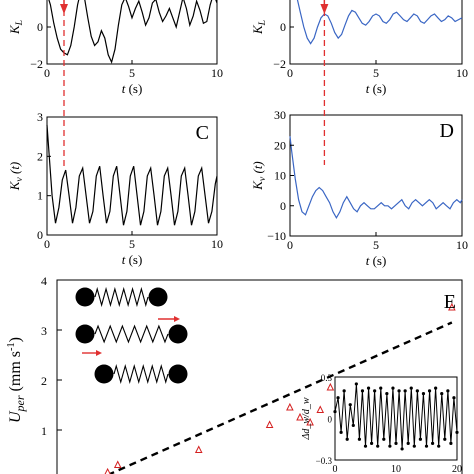  I want to click on D-xtick-label: 10, so click(462, 245).